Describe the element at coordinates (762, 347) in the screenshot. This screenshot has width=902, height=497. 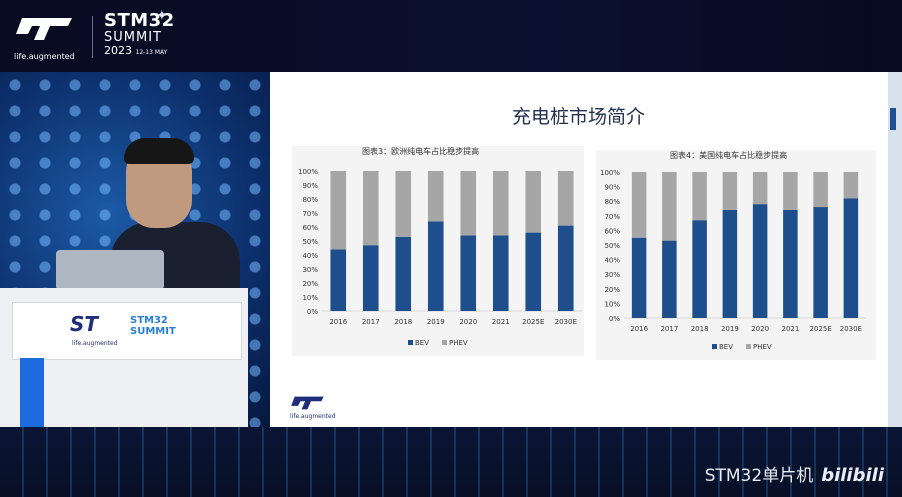
I see `legend-label-phev: PHEV` at that location.